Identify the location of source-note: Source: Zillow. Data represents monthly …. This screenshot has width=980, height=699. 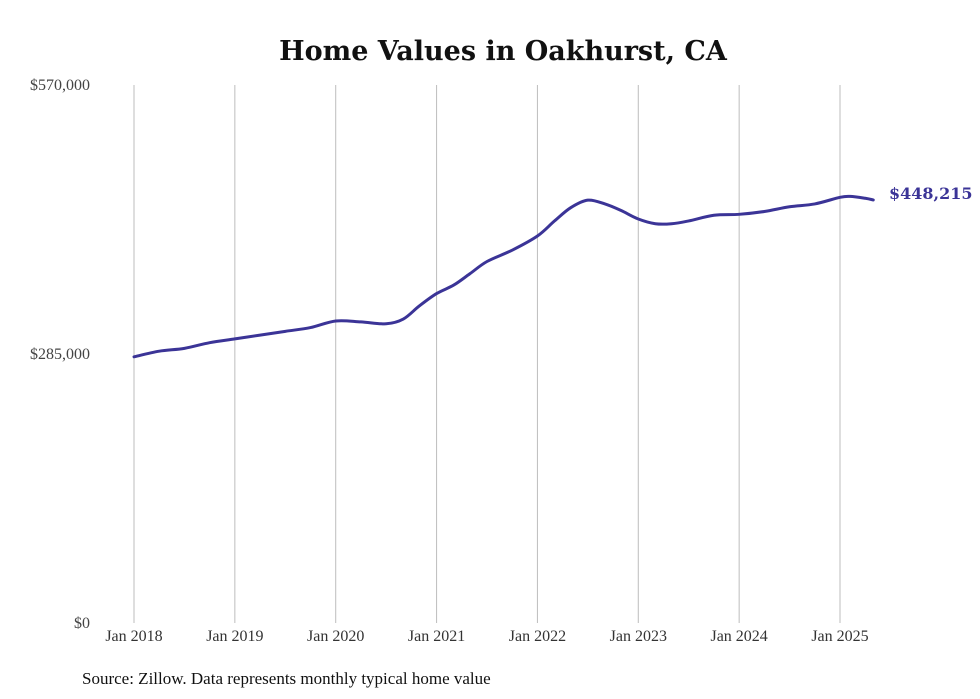
(286, 678).